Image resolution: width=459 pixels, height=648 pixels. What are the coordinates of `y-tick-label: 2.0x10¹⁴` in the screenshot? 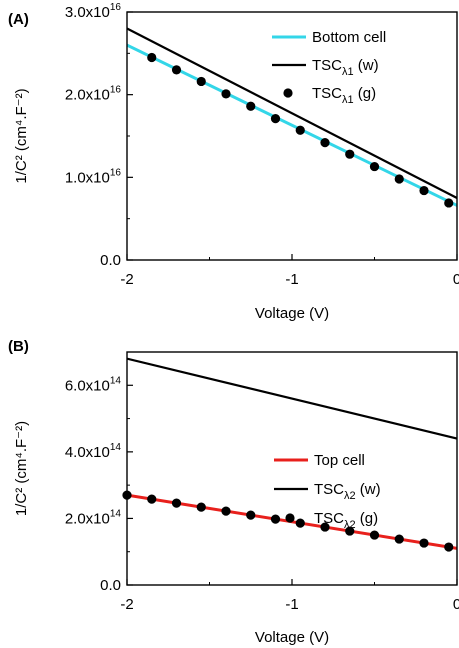 It's located at (93, 517).